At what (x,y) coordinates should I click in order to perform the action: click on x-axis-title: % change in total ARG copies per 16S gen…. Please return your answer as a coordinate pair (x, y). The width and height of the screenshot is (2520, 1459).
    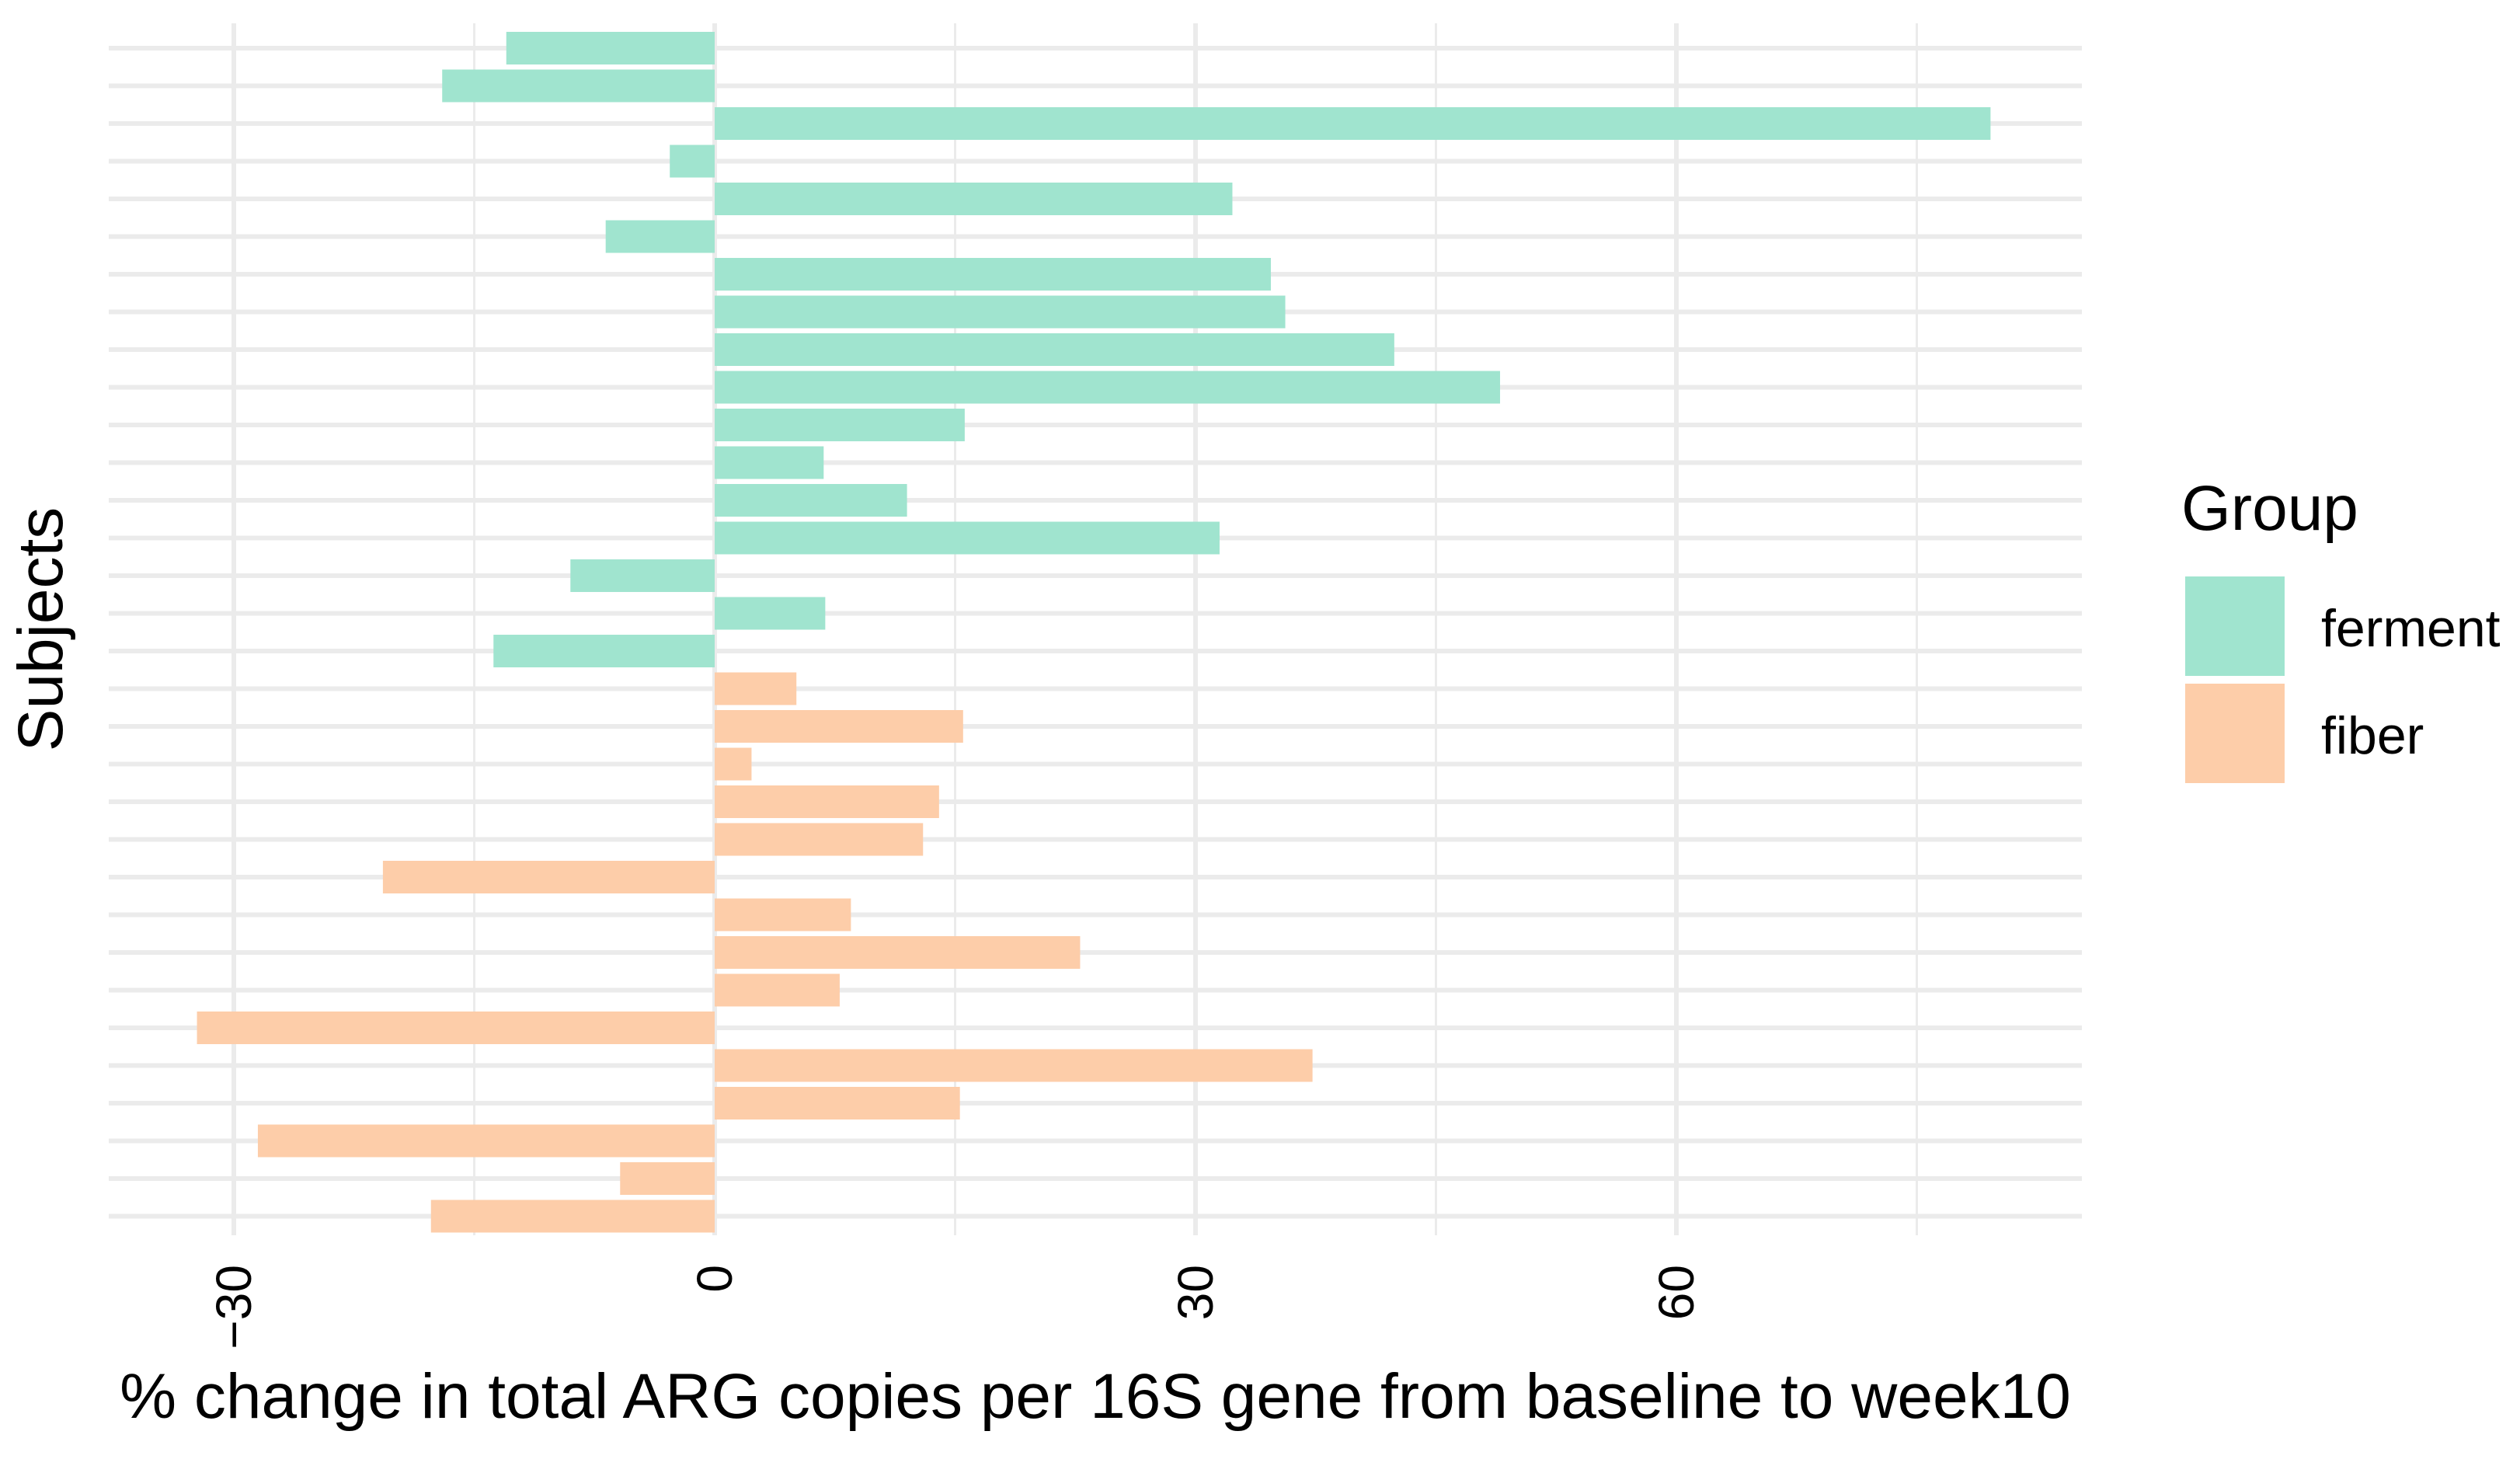
    Looking at the image, I should click on (1095, 1396).